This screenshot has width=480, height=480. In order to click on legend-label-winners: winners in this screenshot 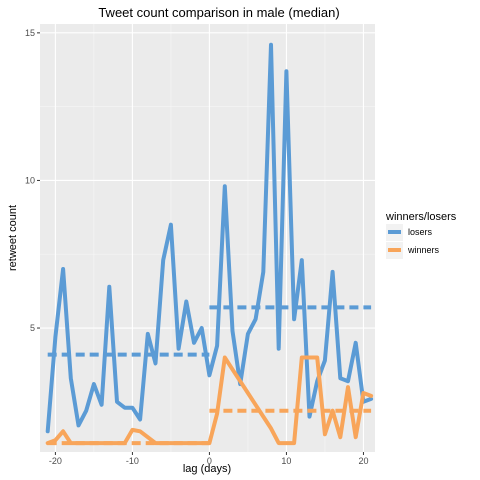, I will do `click(423, 250)`.